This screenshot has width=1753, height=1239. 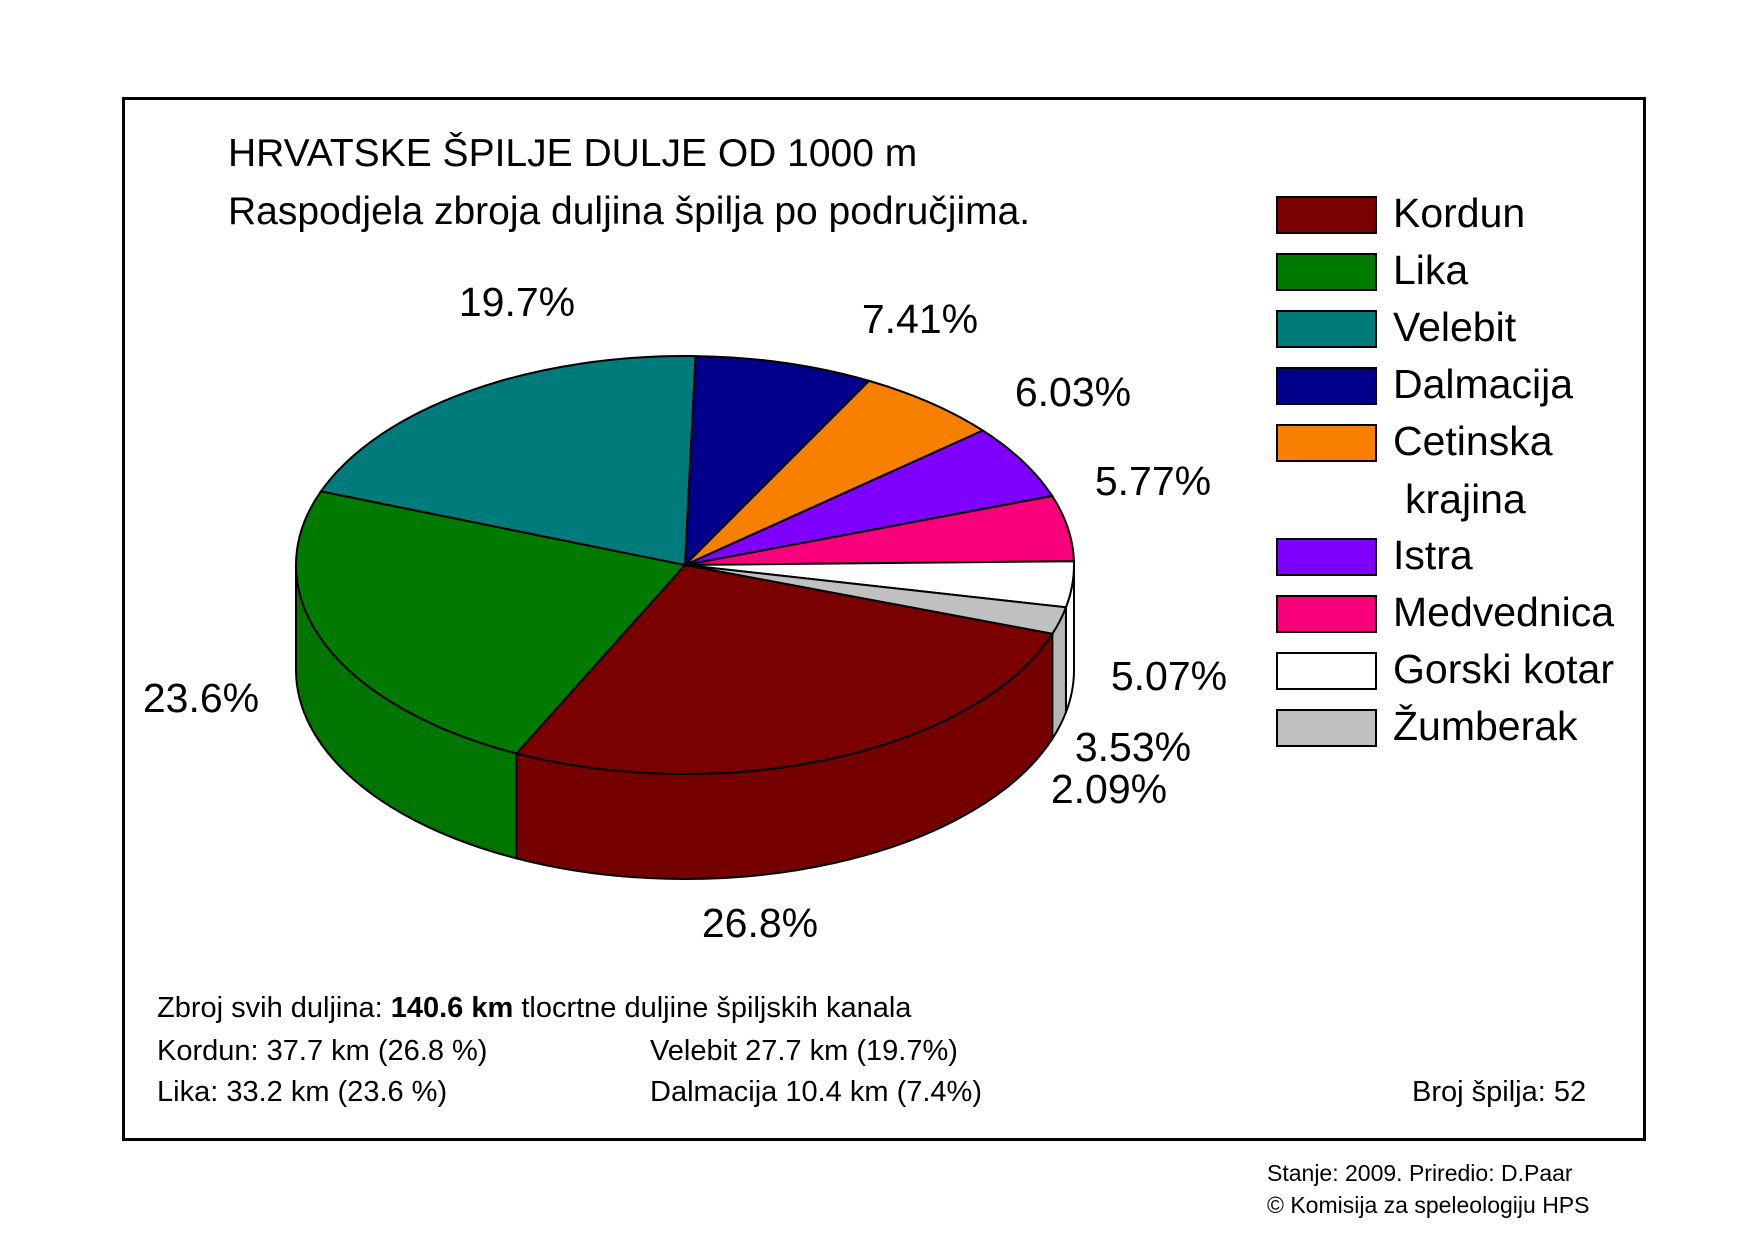 I want to click on sum-value: 140.6 km, so click(x=452, y=1008).